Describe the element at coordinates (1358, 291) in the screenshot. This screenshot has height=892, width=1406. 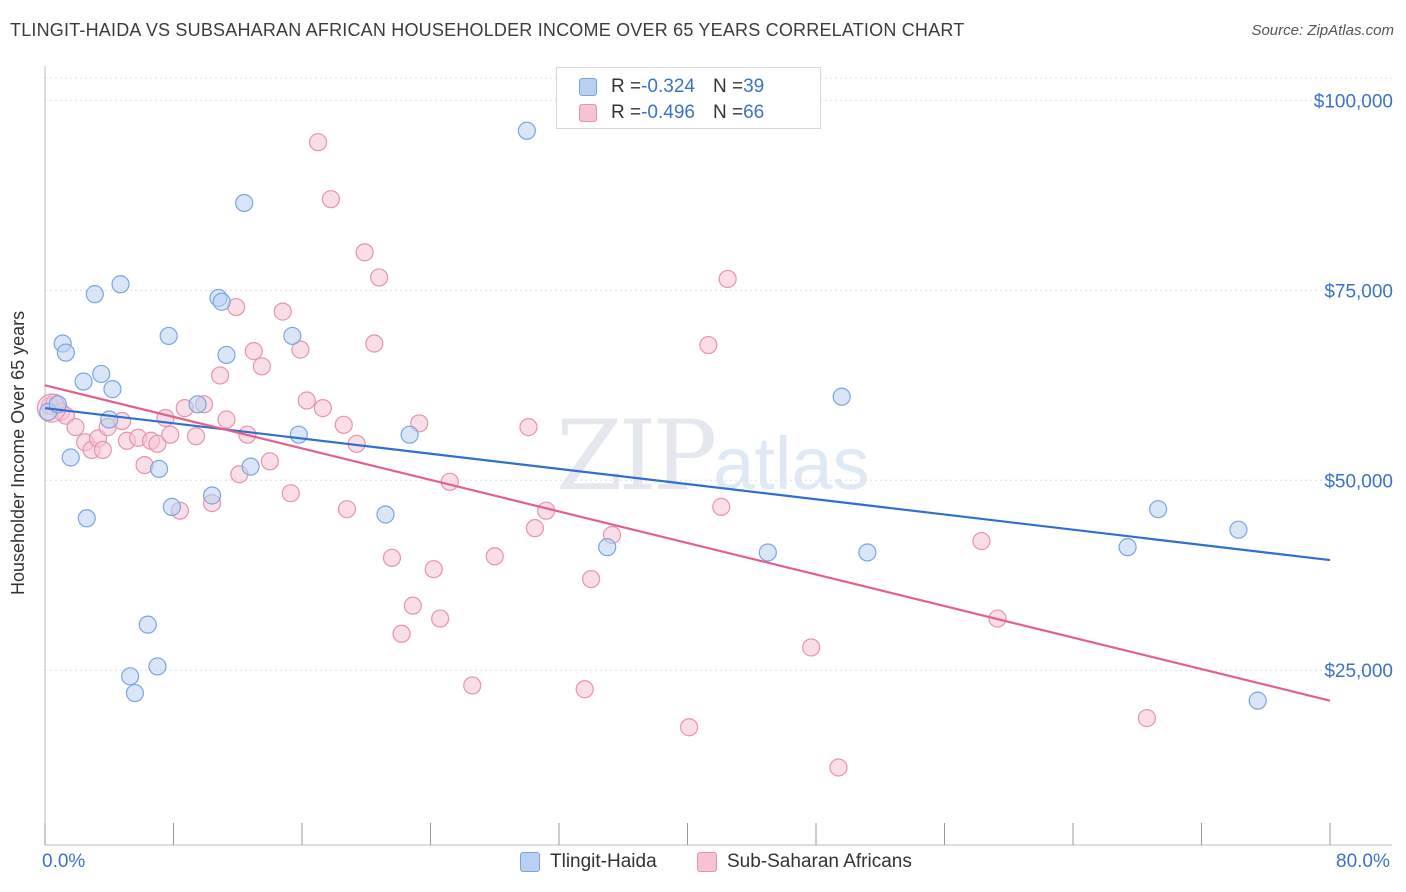
I see `y-tick-label: $75,000` at that location.